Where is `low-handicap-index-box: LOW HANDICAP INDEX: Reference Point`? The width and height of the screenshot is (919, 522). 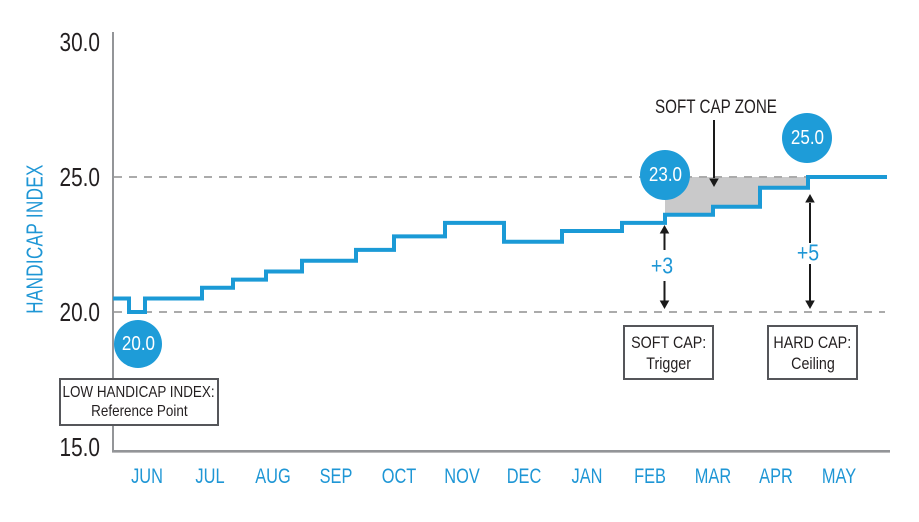 low-handicap-index-box: LOW HANDICAP INDEX: Reference Point is located at coordinates (139, 402).